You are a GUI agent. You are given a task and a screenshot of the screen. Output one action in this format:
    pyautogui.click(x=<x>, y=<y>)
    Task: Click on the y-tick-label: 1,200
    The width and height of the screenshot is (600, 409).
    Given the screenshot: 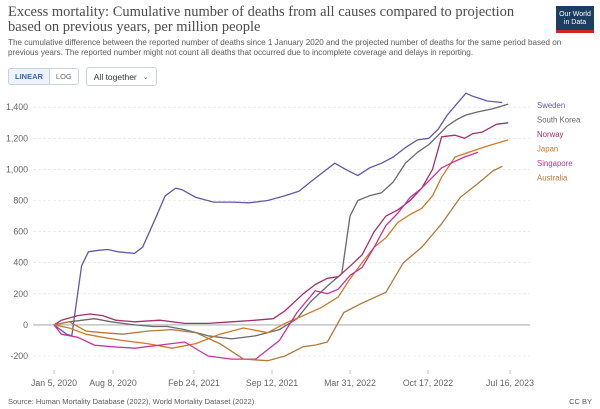 What is the action you would take?
    pyautogui.click(x=17, y=138)
    